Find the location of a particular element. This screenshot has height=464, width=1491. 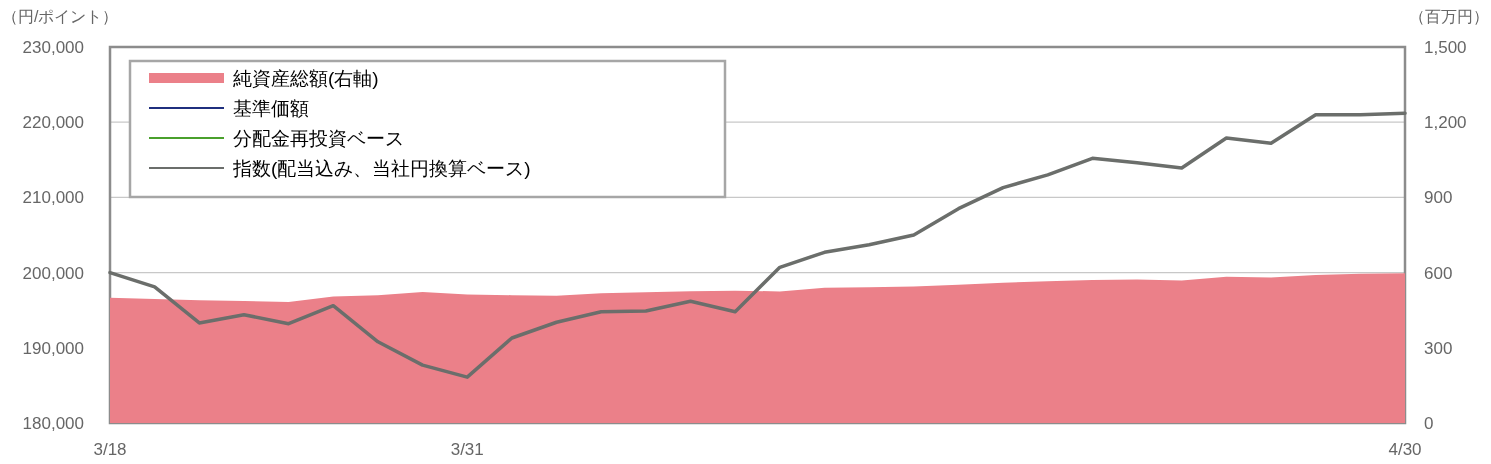

y-tick-label: 190,000 is located at coordinates (53, 348).